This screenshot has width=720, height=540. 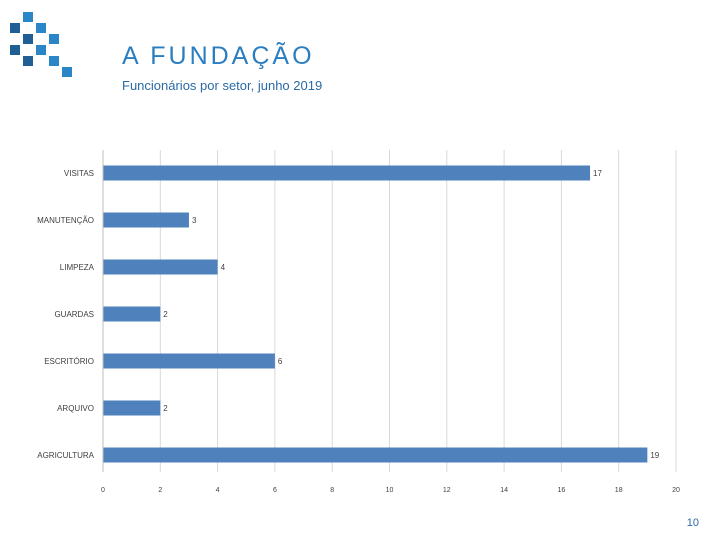 I want to click on x-tick-label: 4, so click(x=218, y=490).